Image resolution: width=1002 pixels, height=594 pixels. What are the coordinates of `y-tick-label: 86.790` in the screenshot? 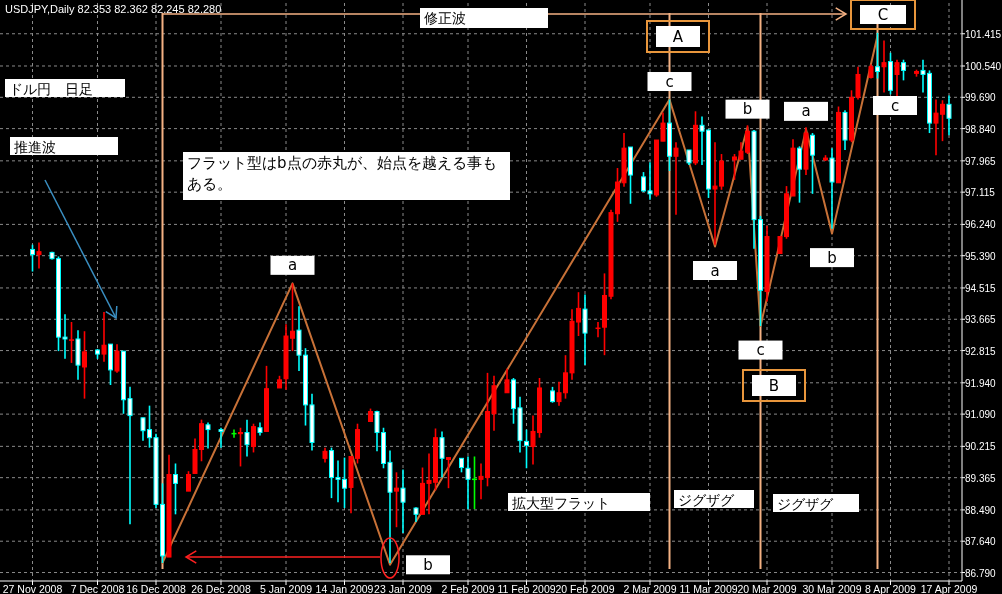 It's located at (981, 573).